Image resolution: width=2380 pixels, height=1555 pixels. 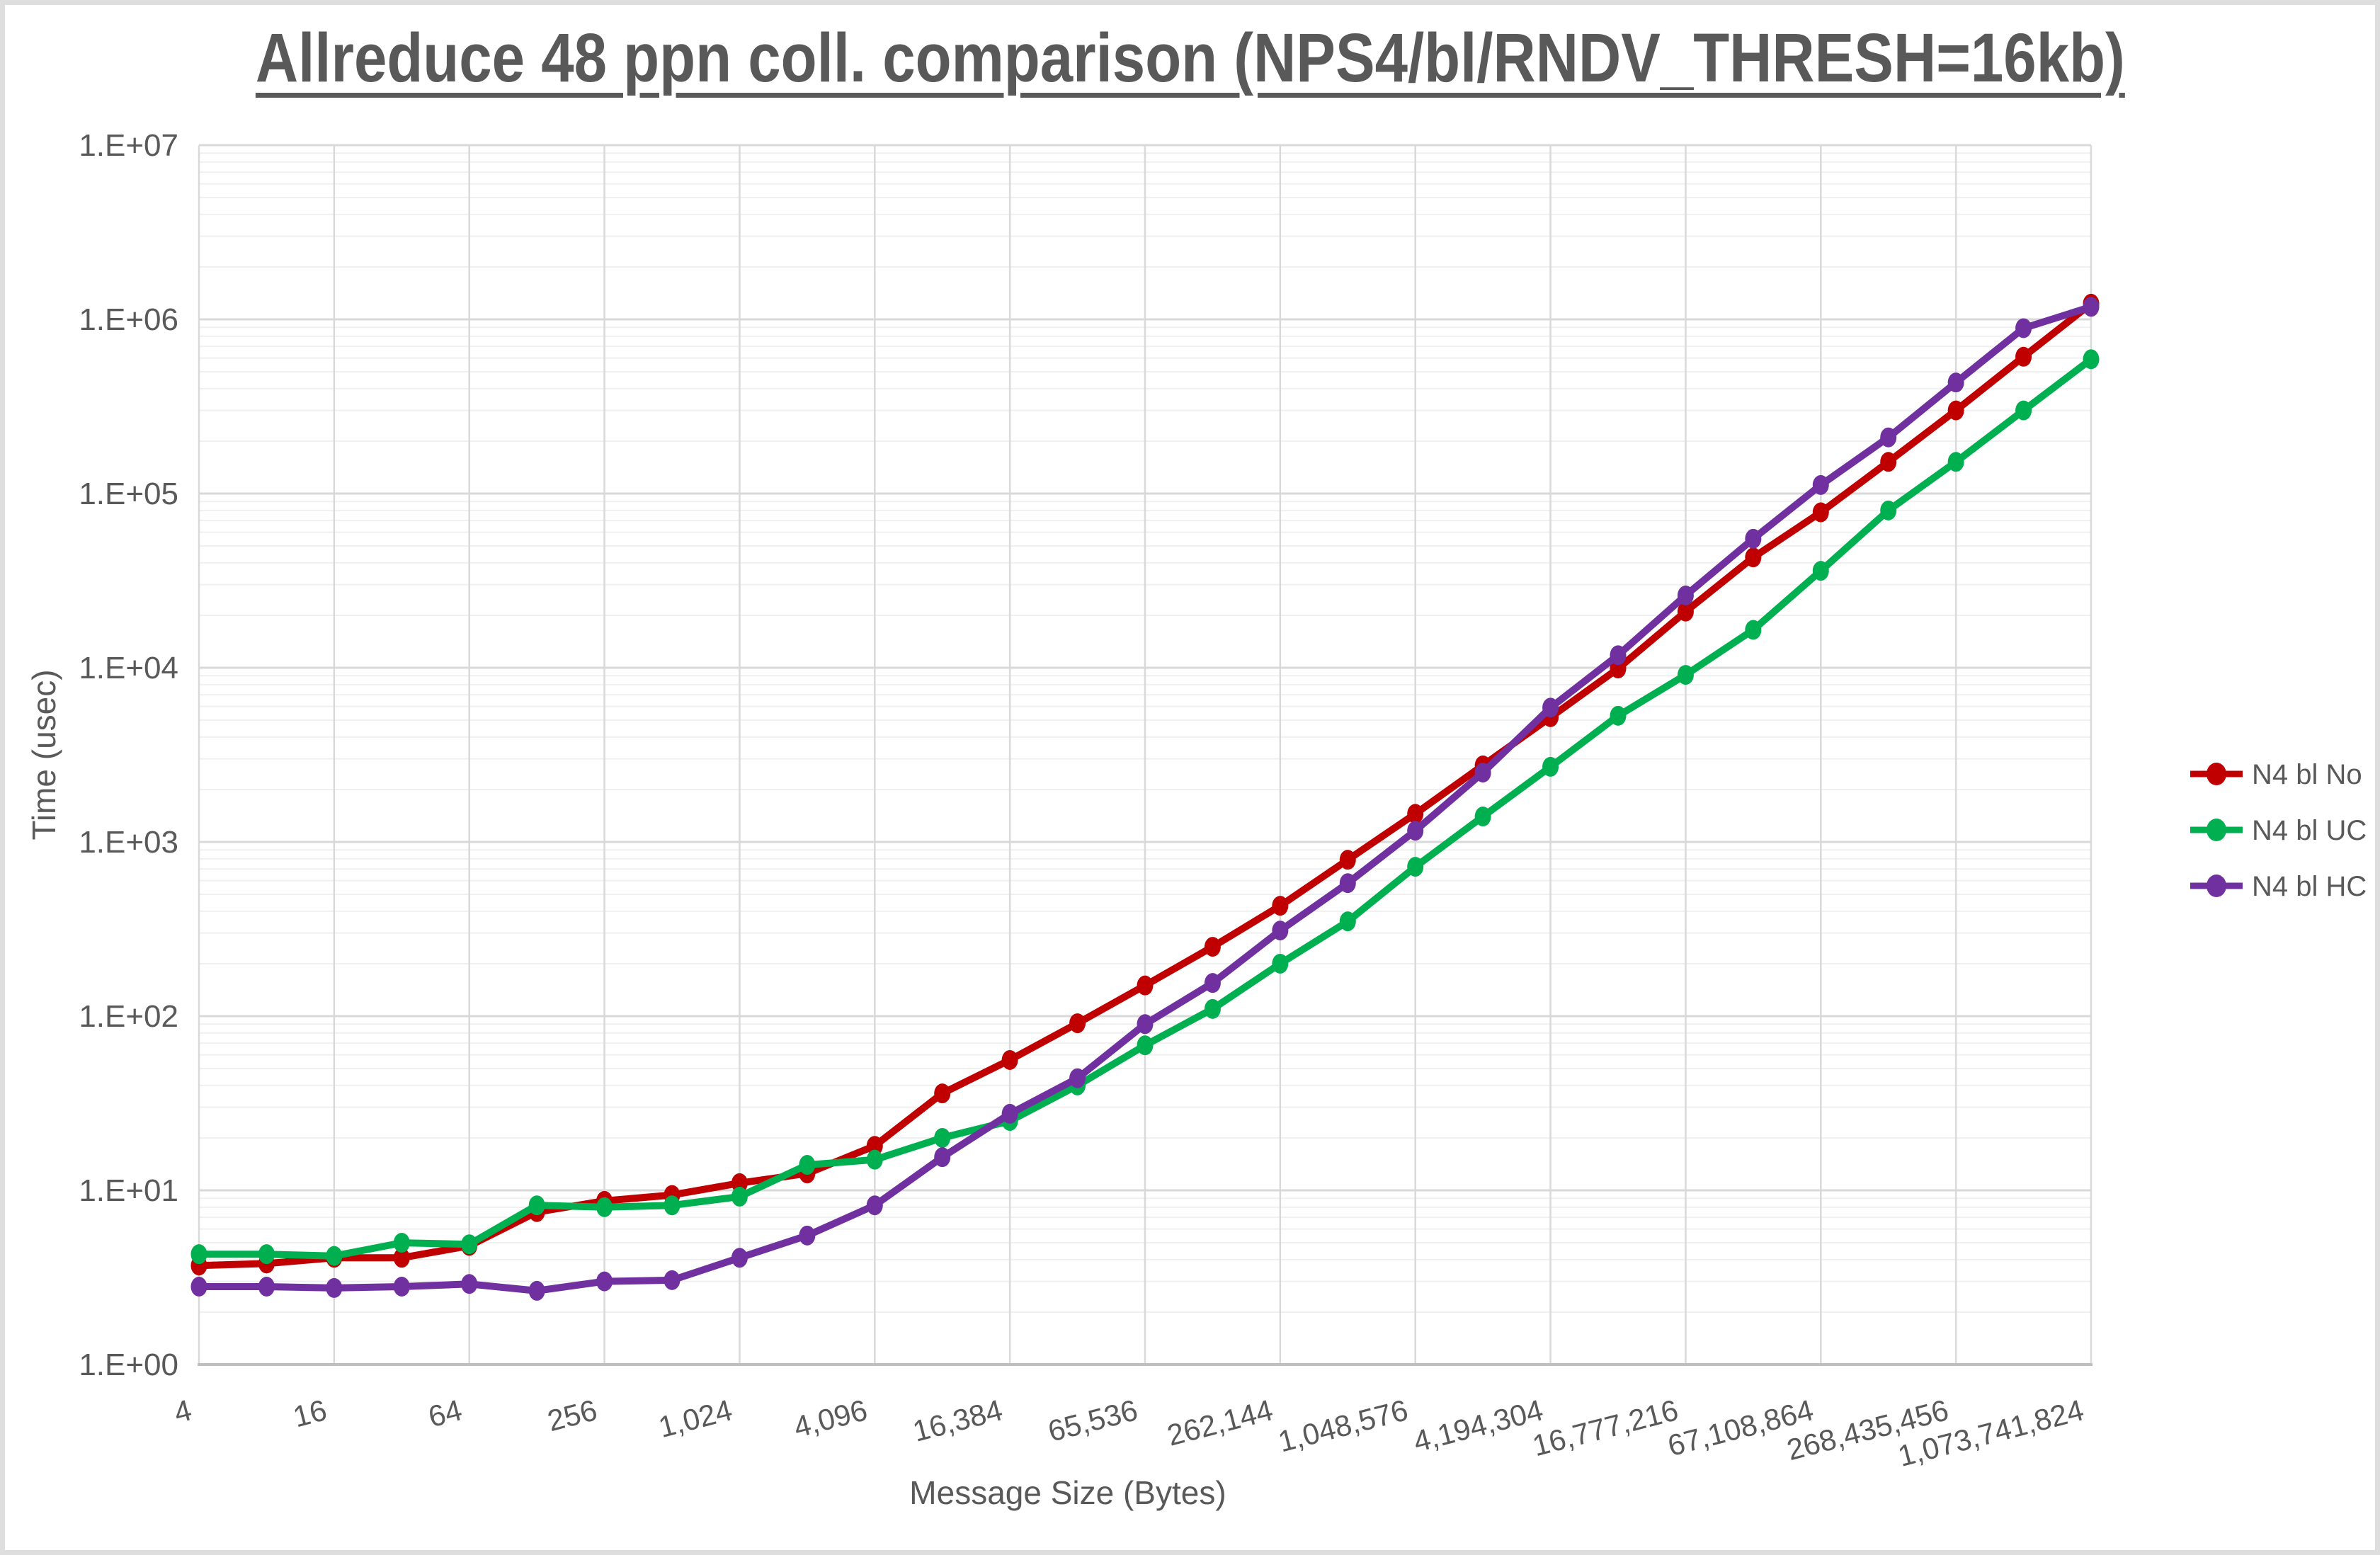 I want to click on x-tick-label: 262,144, so click(x=1219, y=1422).